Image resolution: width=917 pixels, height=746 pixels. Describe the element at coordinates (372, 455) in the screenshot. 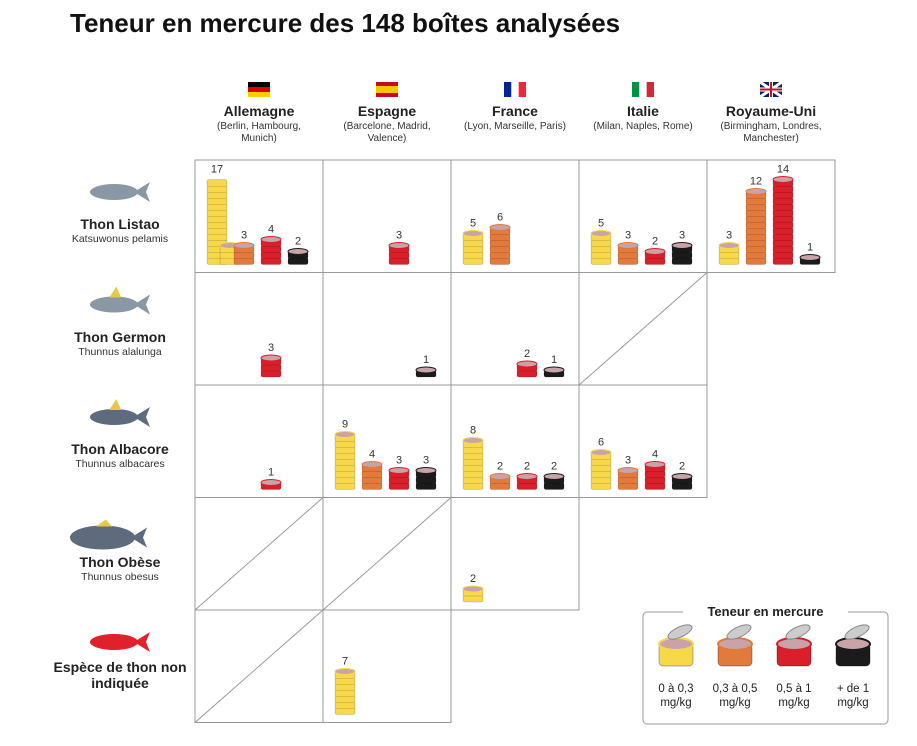

I see `count-label: 4` at that location.